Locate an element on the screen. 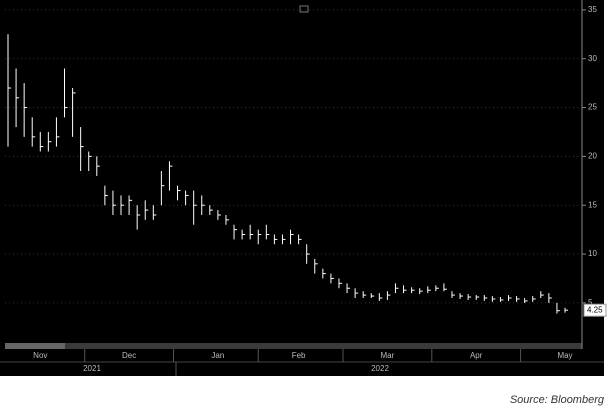  y-tick-label: 25 is located at coordinates (592, 107).